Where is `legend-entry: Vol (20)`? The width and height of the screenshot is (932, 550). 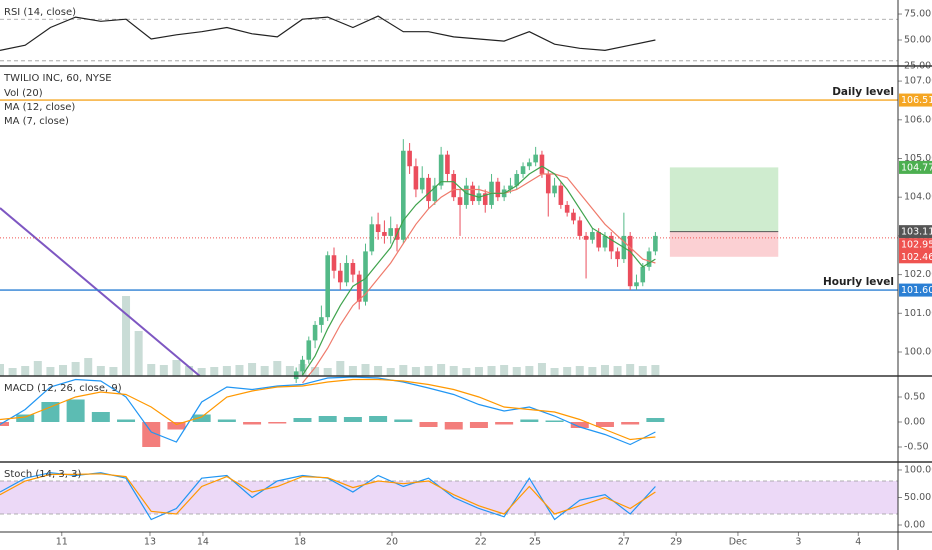
legend-entry: Vol (20) is located at coordinates (23, 93).